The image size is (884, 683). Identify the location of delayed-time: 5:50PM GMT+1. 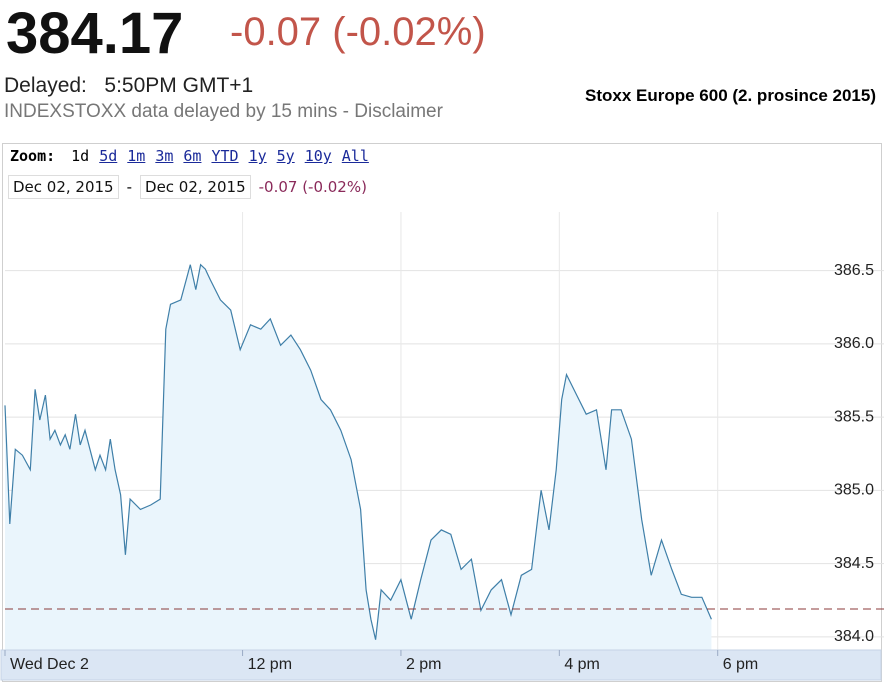
(179, 85).